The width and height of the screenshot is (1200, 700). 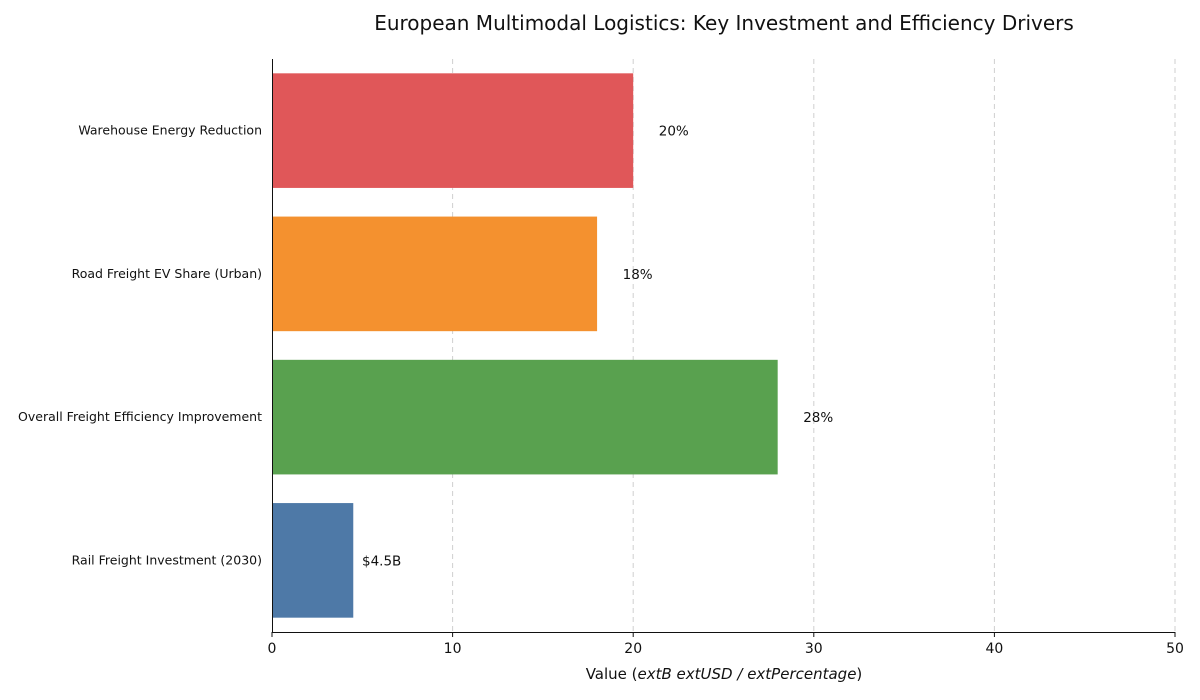 What do you see at coordinates (167, 273) in the screenshot?
I see `category-label: Road Freight EV Share (Urban)` at bounding box center [167, 273].